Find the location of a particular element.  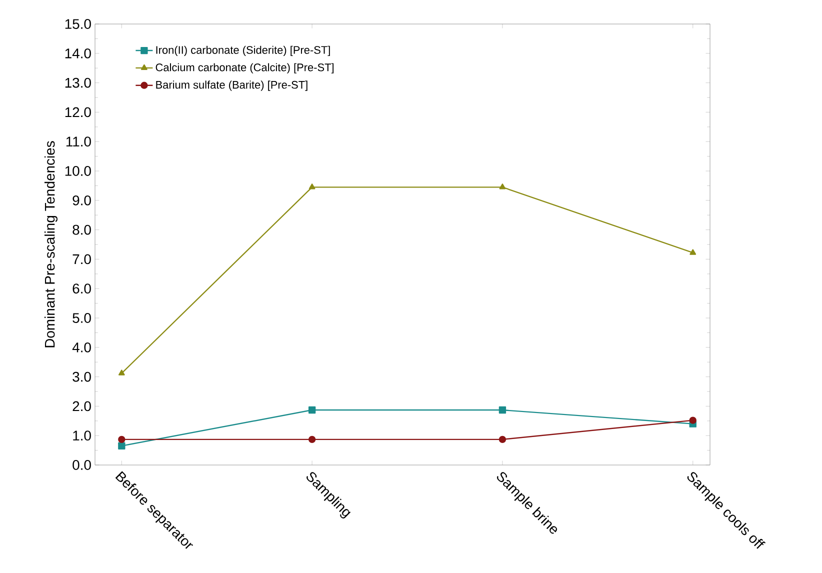

legend-label: Barium sulfate (Barite) [Pre-ST] is located at coordinates (232, 85).